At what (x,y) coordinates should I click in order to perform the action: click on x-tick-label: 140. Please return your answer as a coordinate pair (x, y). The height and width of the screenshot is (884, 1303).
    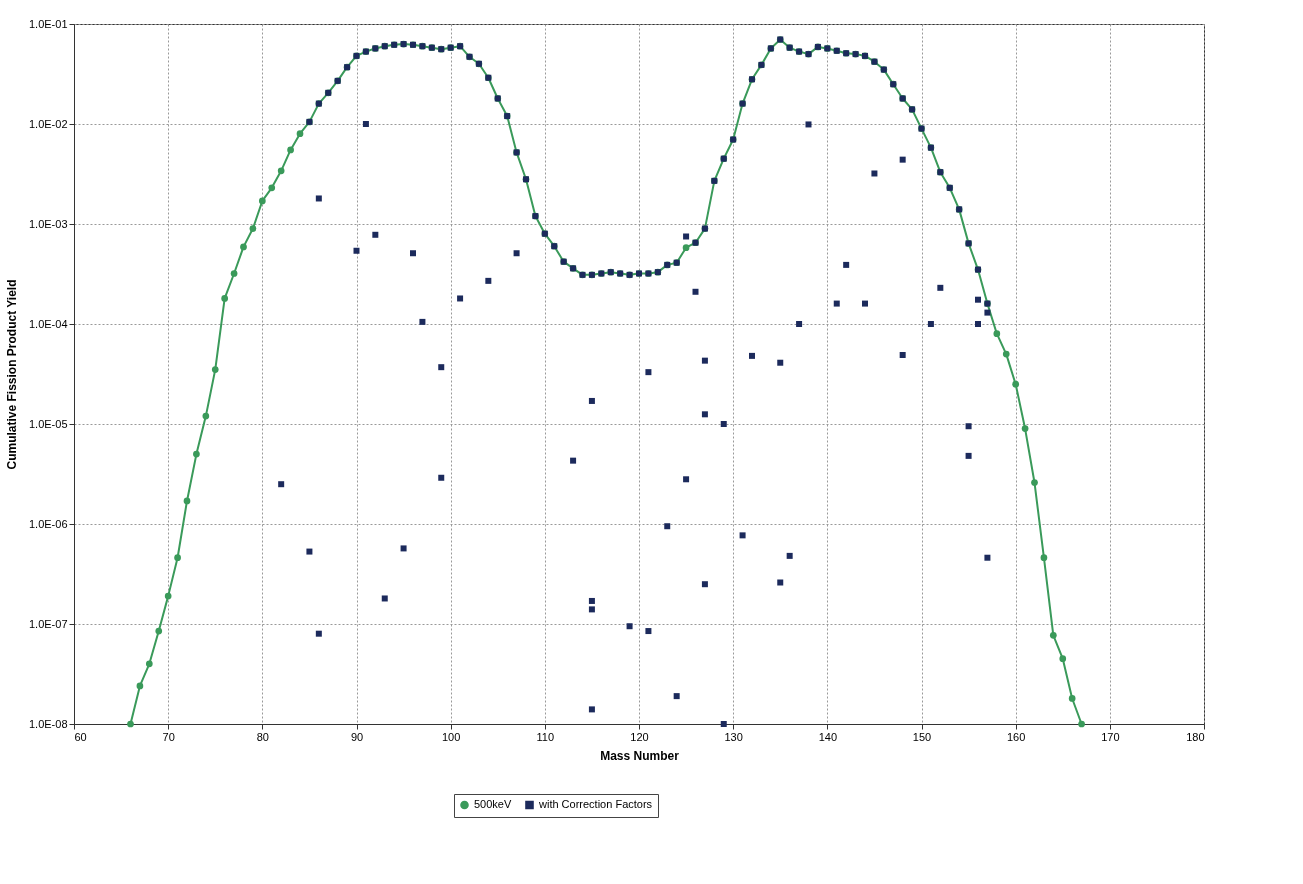
    Looking at the image, I should click on (828, 736).